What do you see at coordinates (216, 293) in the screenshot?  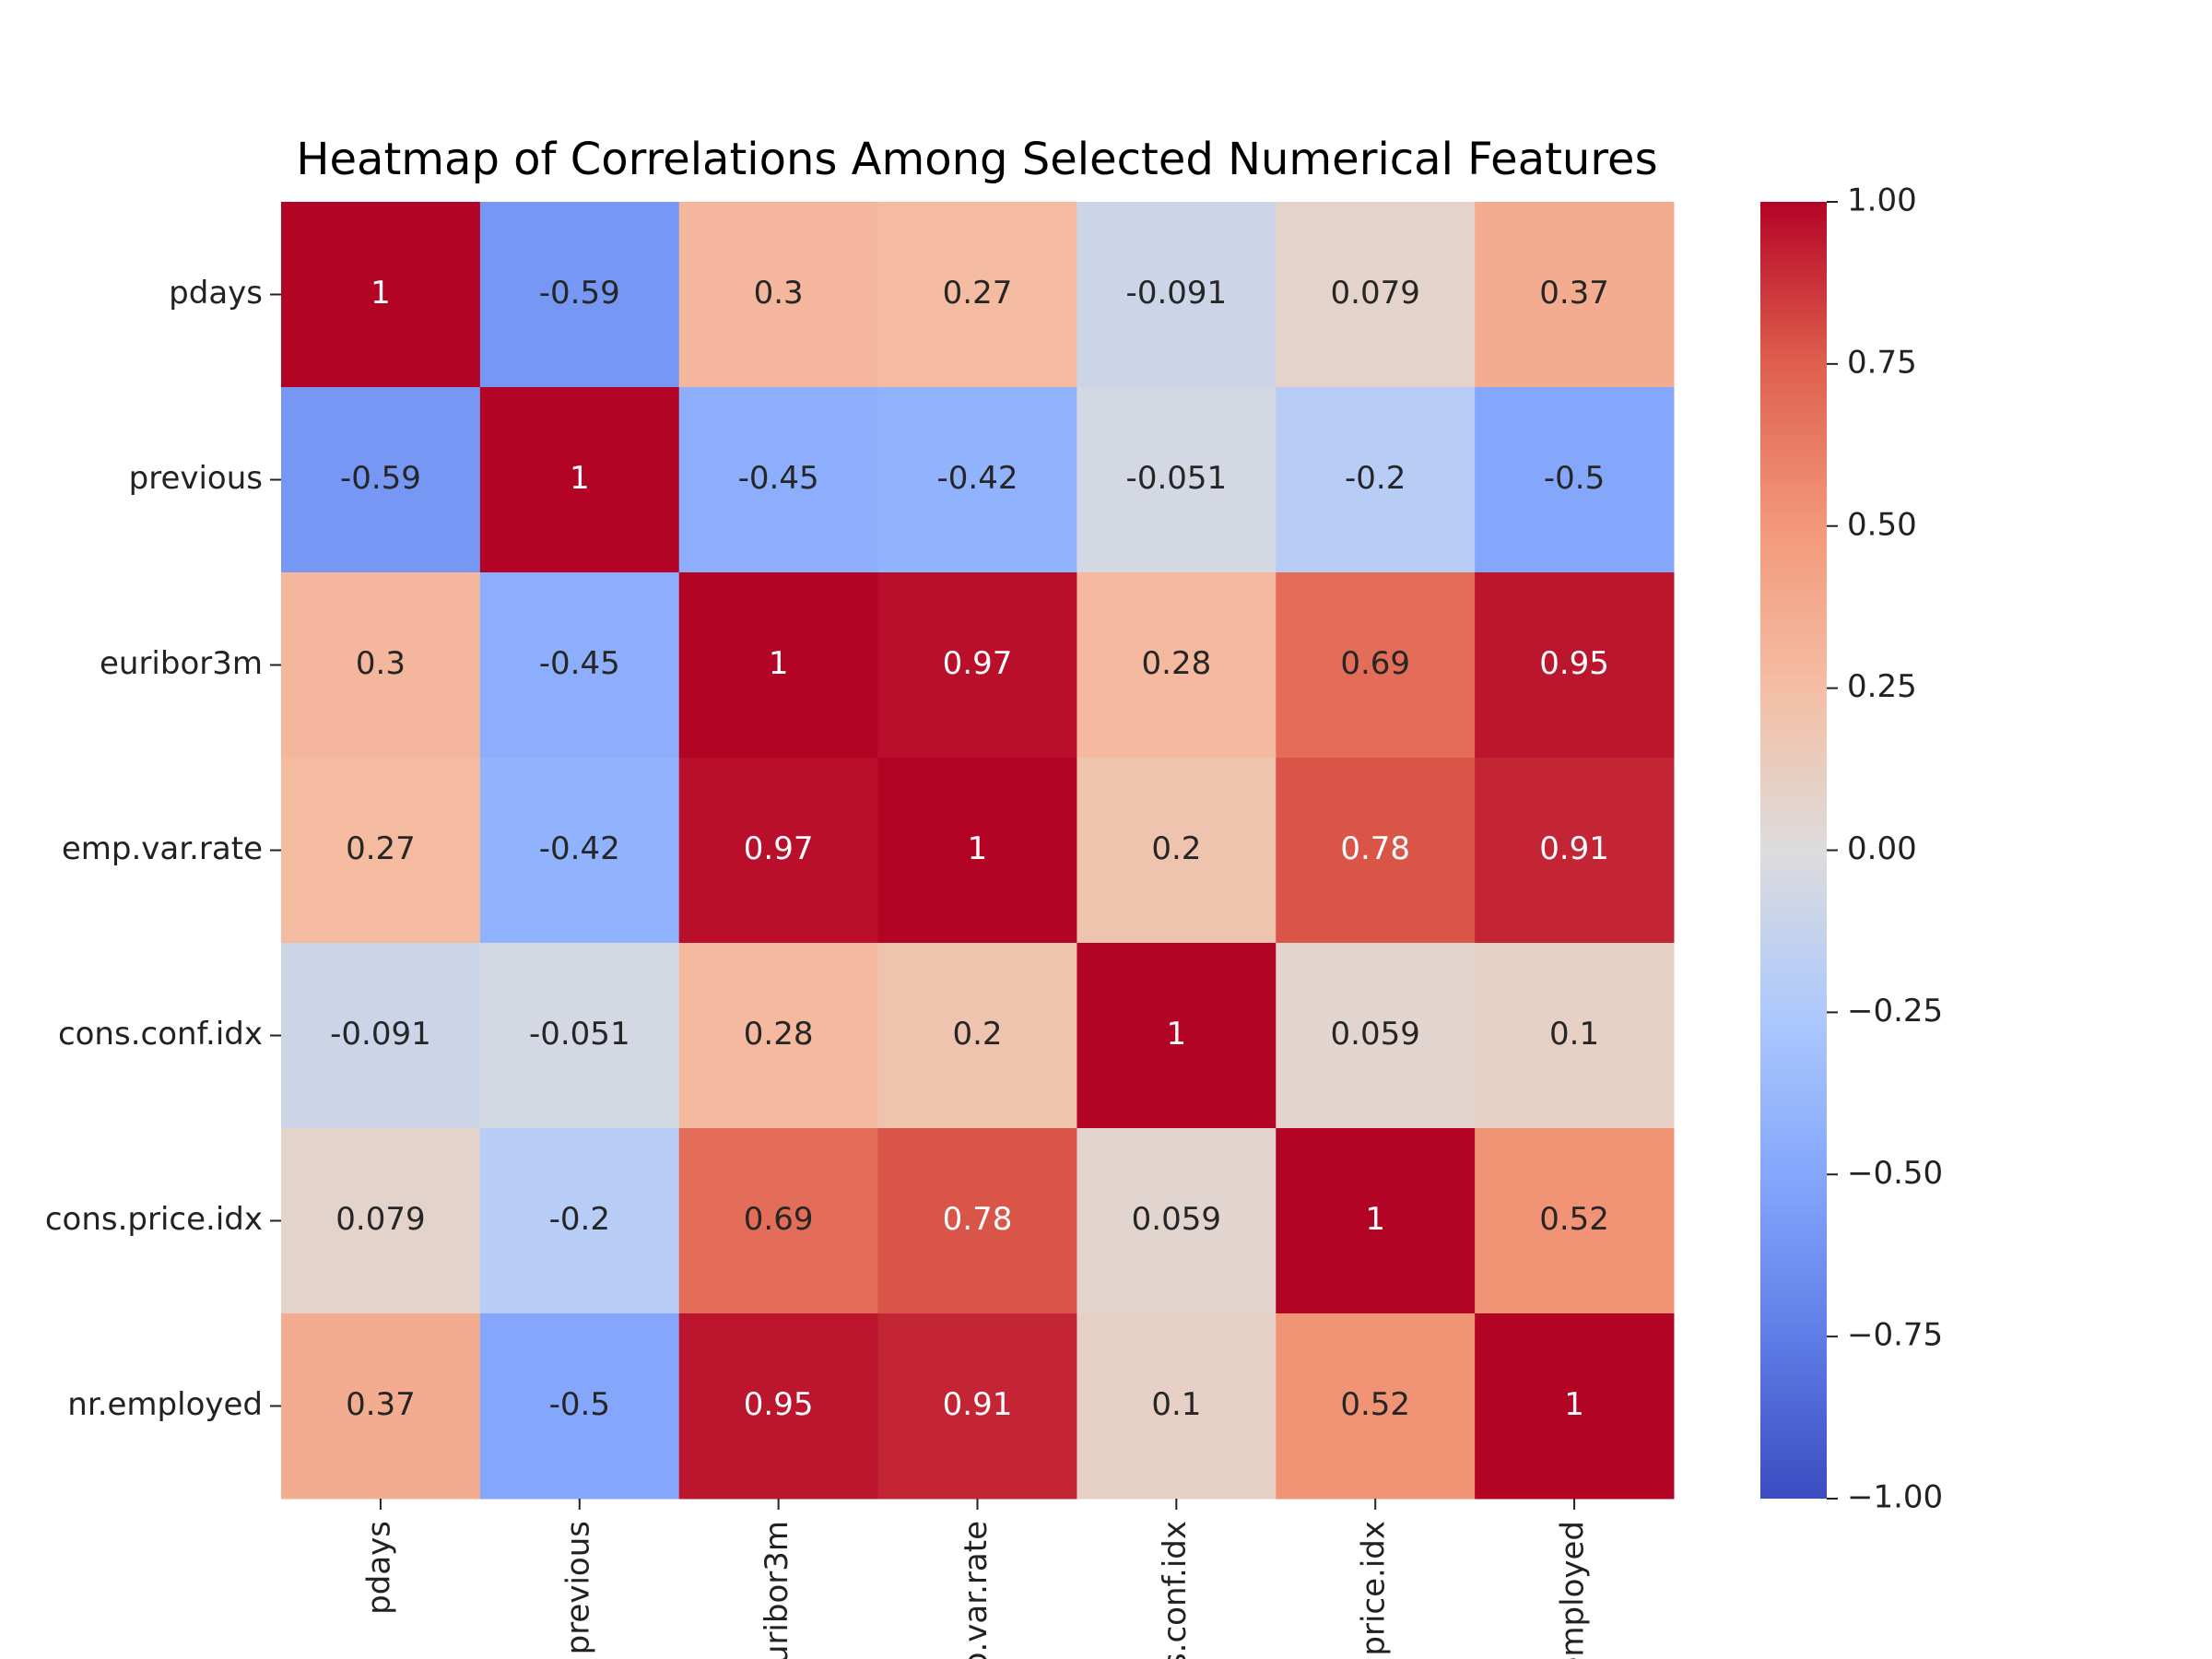 I see `y-tick-label: pdays` at bounding box center [216, 293].